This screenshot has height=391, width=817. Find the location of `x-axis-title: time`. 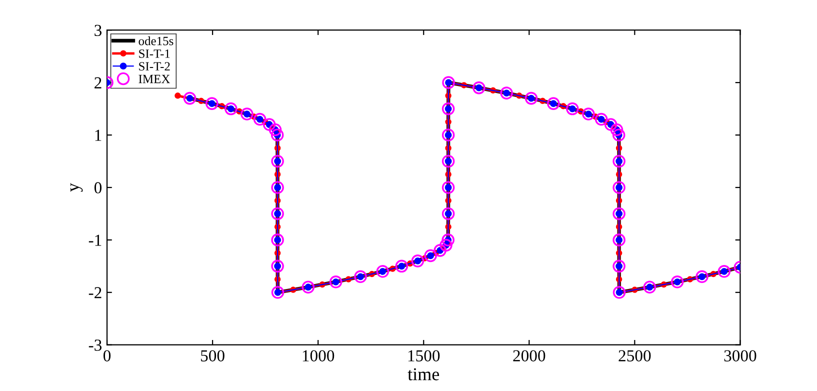

x-axis-title: time is located at coordinates (424, 374).